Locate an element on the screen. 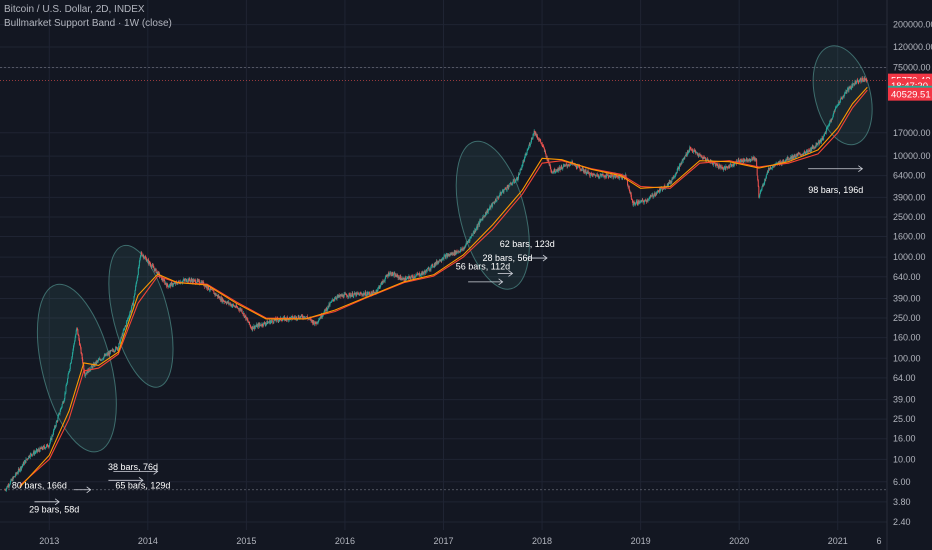  ann-28bars-arrow-head is located at coordinates (545, 258).